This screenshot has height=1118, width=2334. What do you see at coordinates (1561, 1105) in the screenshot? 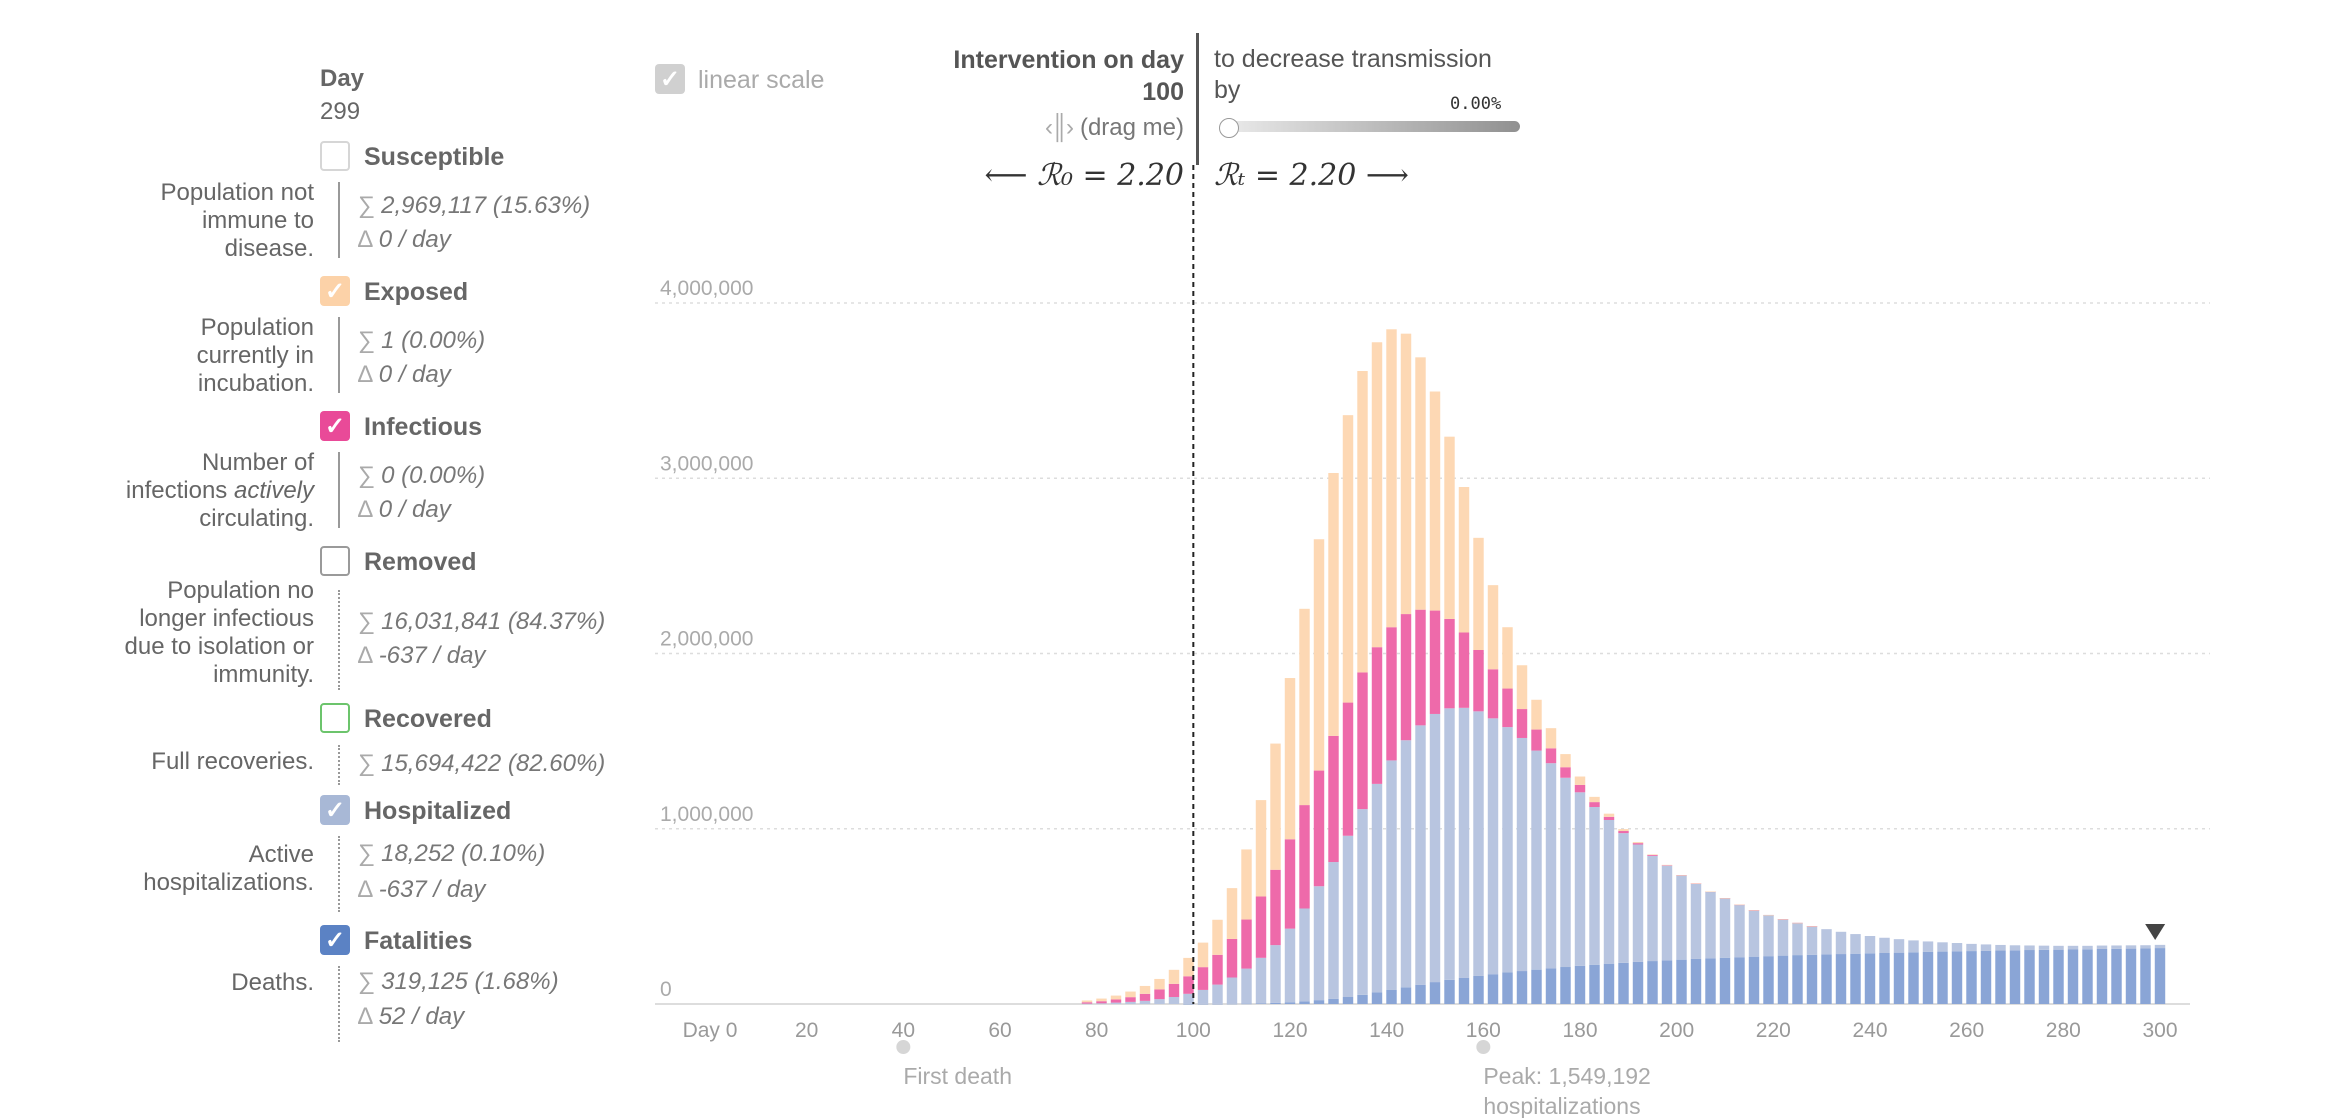
I see `annotation-label: hospitalizations` at bounding box center [1561, 1105].